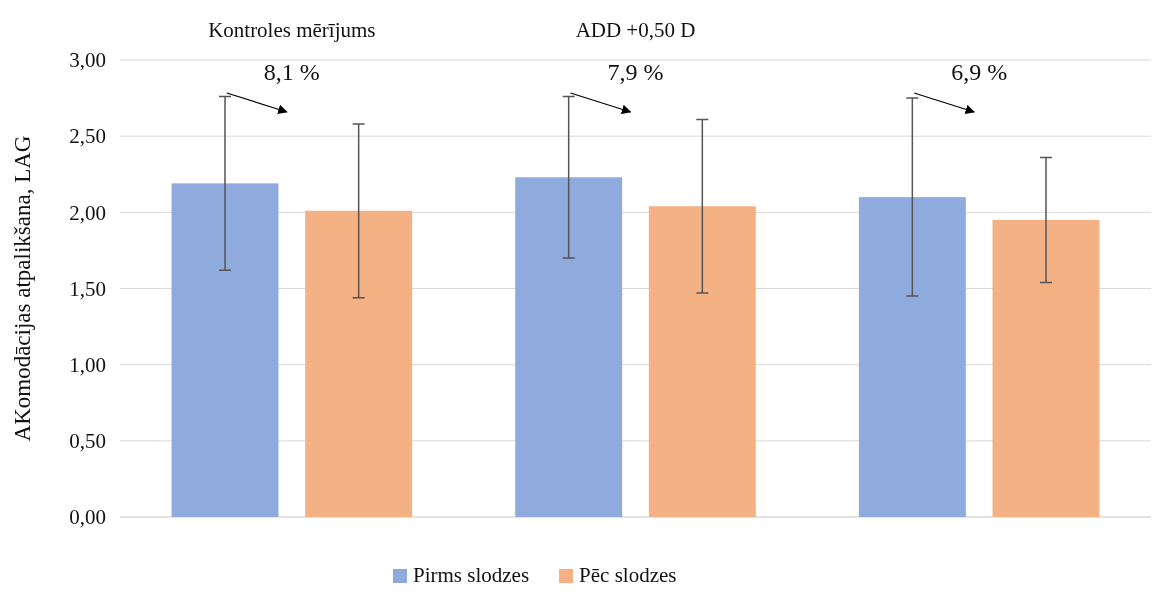 The image size is (1176, 602). Describe the element at coordinates (979, 72) in the screenshot. I see `annotation: 6,9 %` at that location.